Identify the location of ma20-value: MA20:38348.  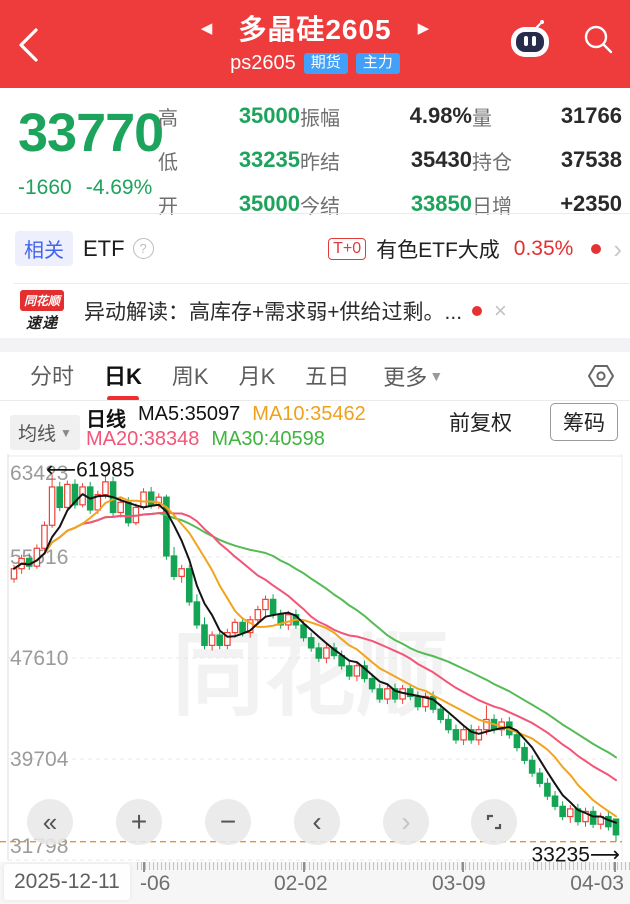
(143, 439).